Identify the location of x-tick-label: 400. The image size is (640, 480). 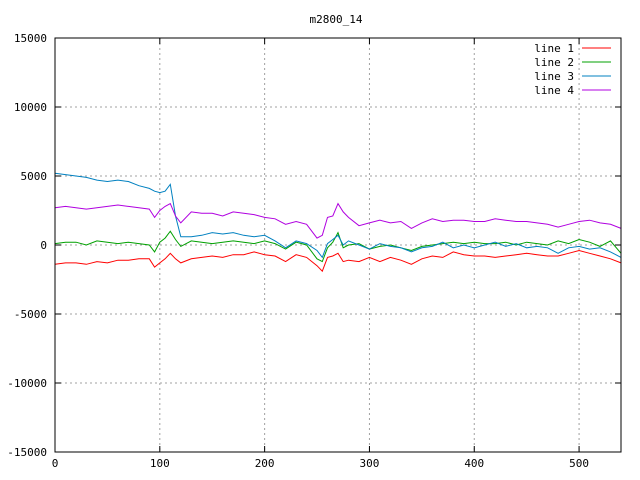
(474, 463).